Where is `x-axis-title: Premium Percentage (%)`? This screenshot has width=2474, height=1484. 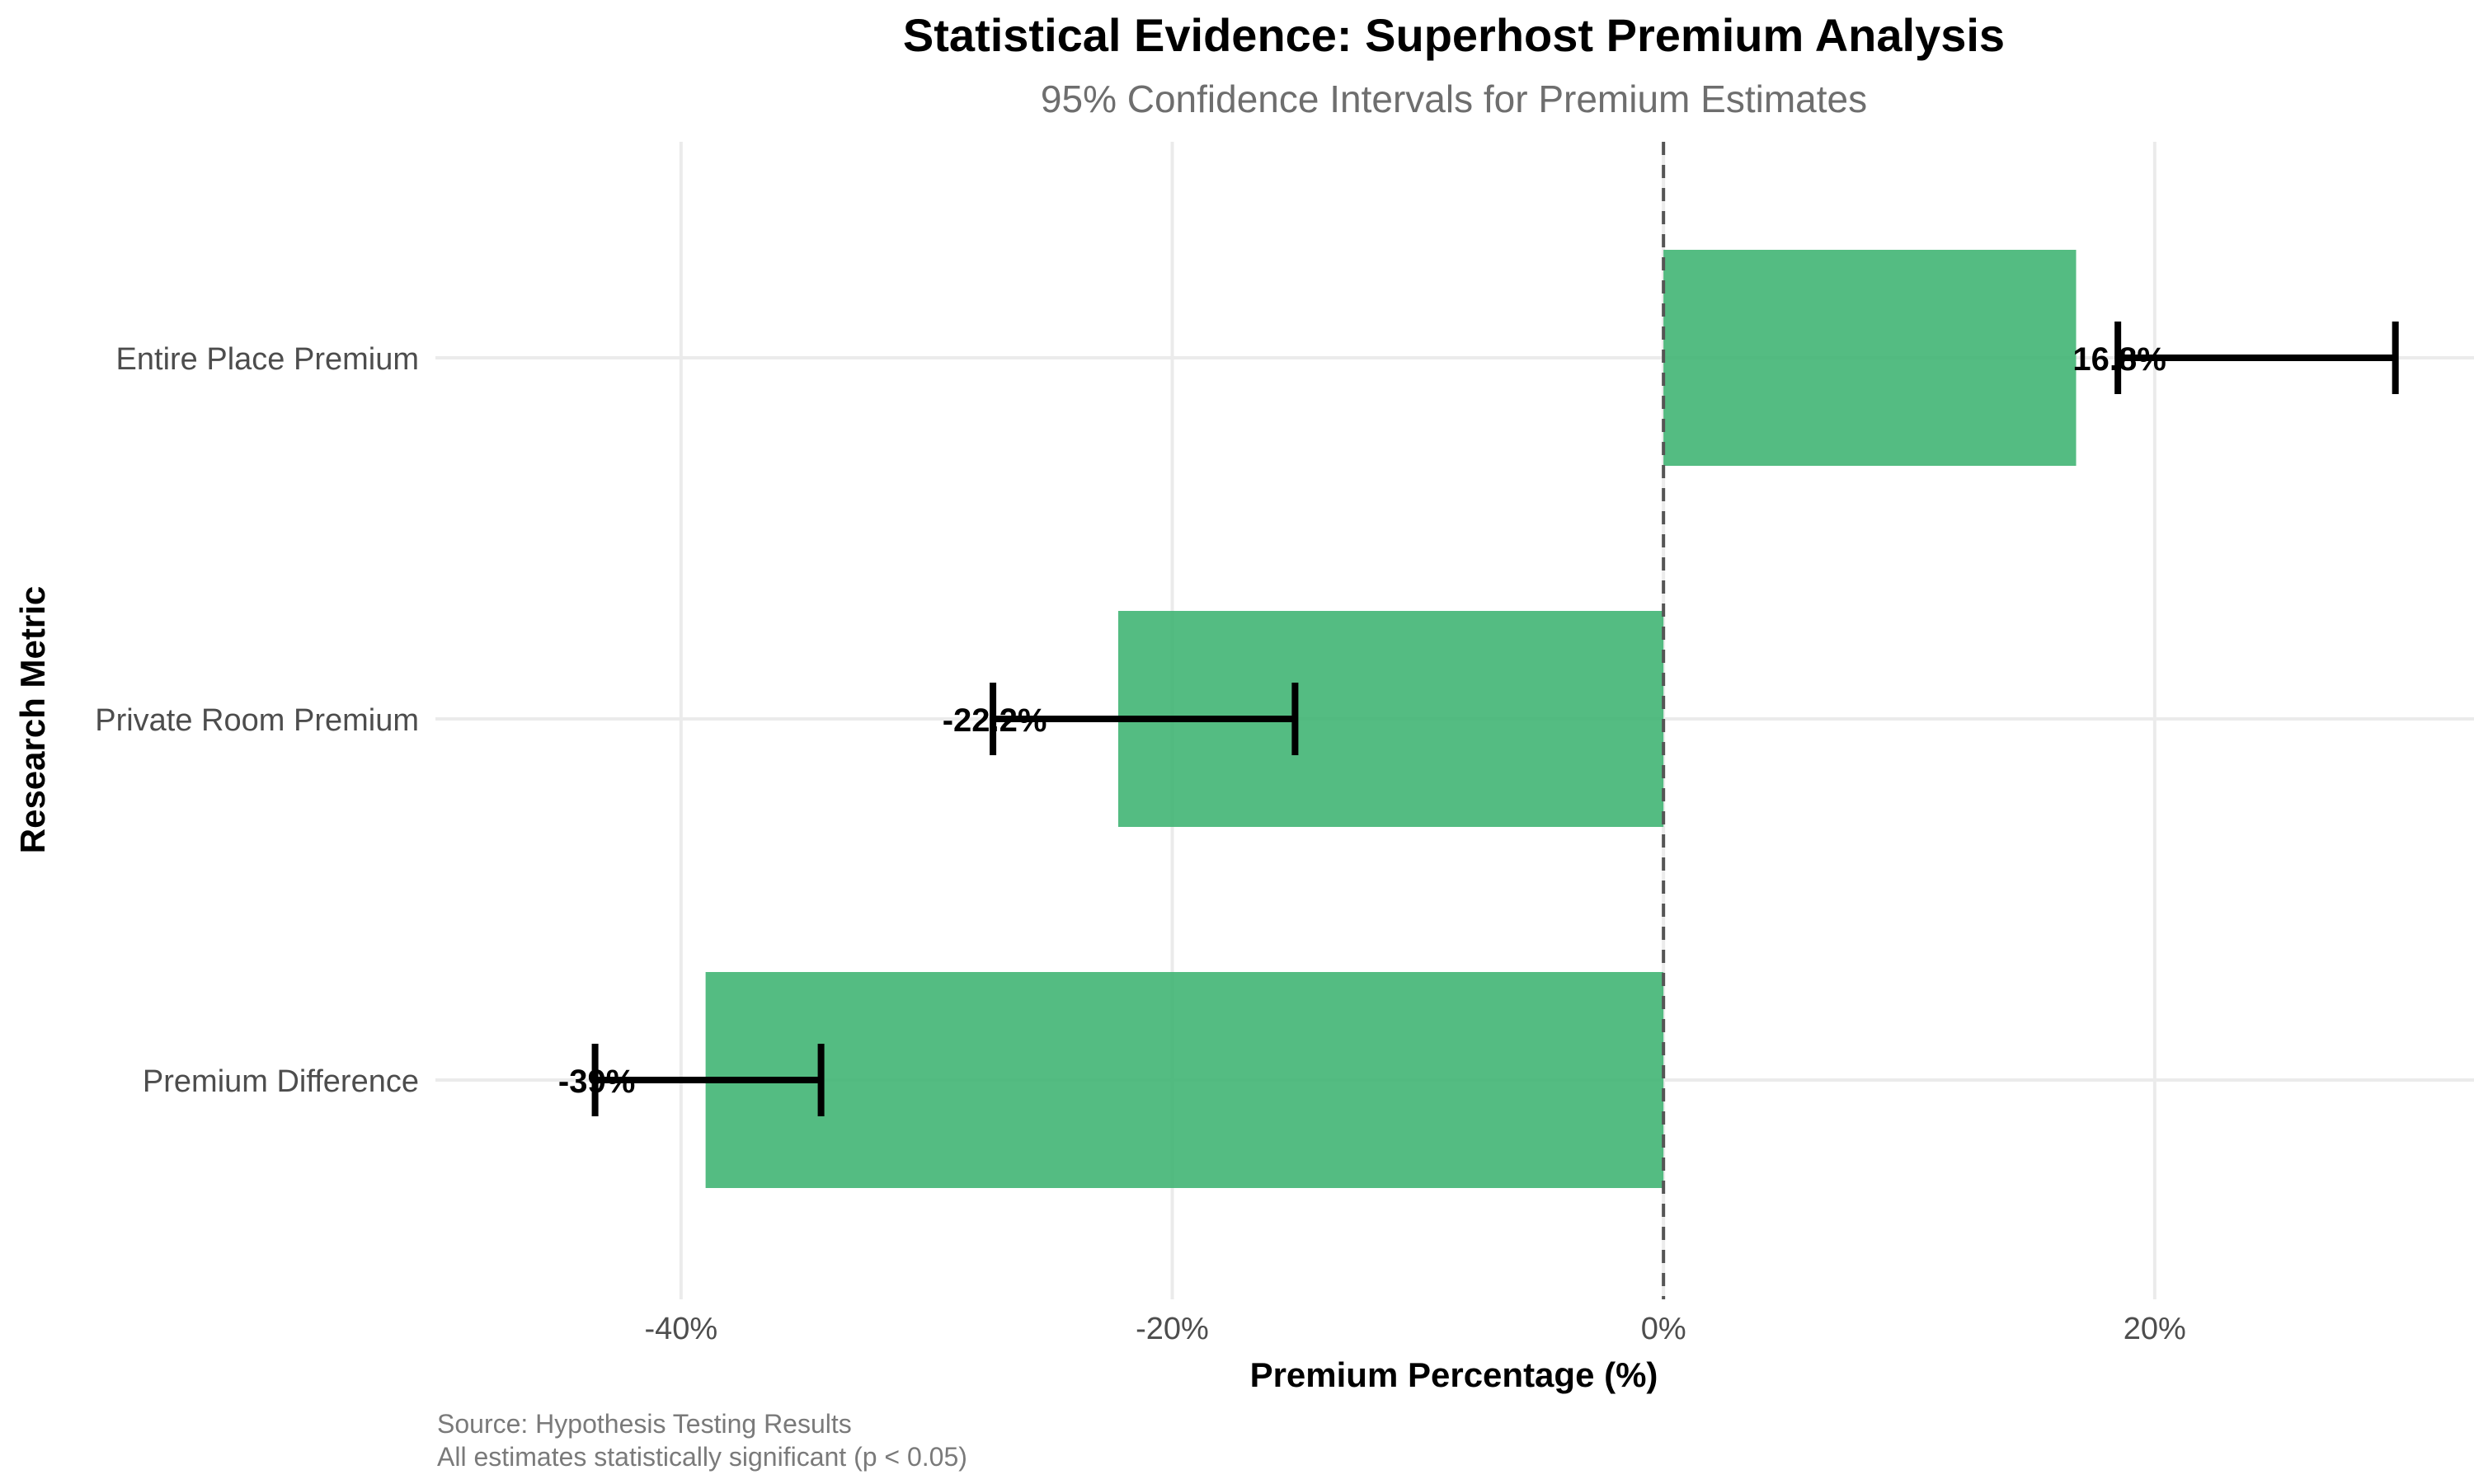 x-axis-title: Premium Percentage (%) is located at coordinates (1454, 1374).